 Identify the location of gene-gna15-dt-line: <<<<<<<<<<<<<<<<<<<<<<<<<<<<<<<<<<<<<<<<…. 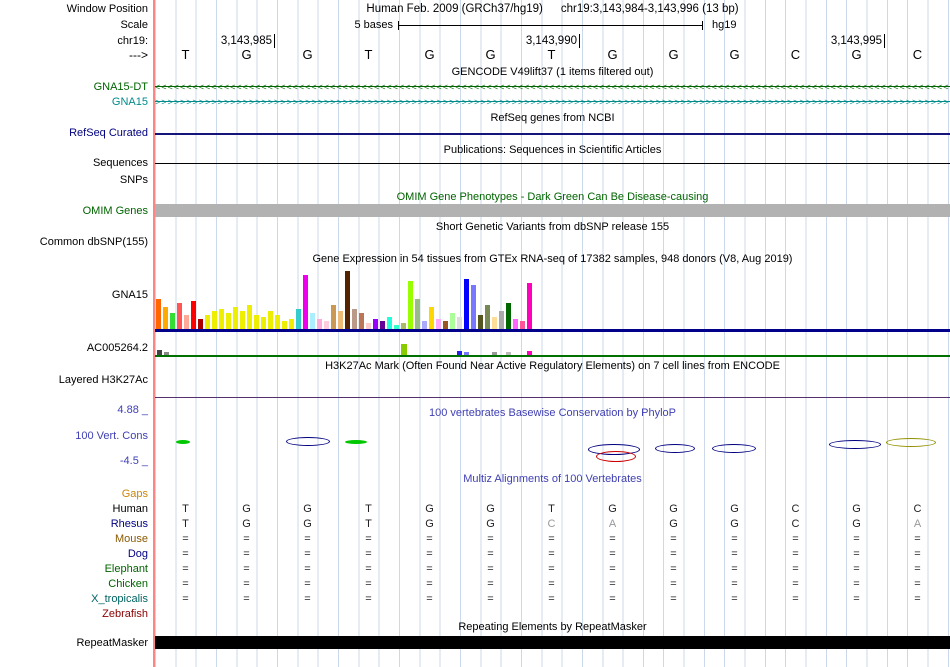
(552, 87).